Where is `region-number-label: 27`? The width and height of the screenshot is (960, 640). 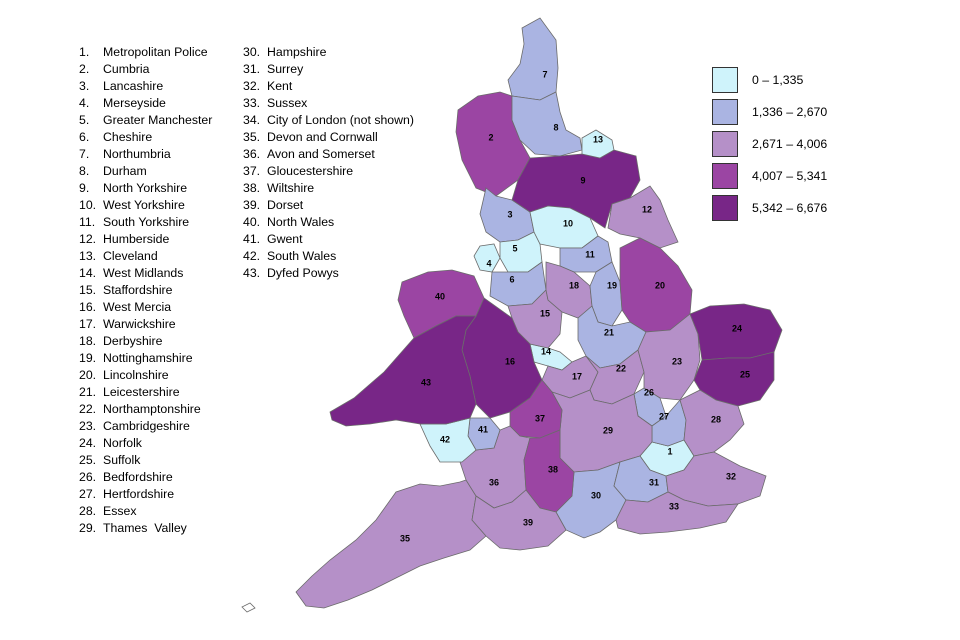 region-number-label: 27 is located at coordinates (664, 416).